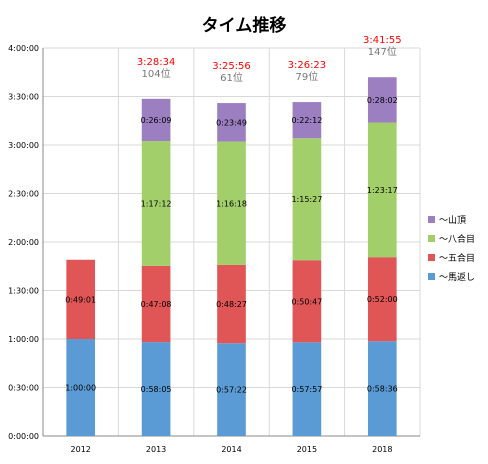  Describe the element at coordinates (231, 66) in the screenshot. I see `total-time-label: 3:25:56` at that location.